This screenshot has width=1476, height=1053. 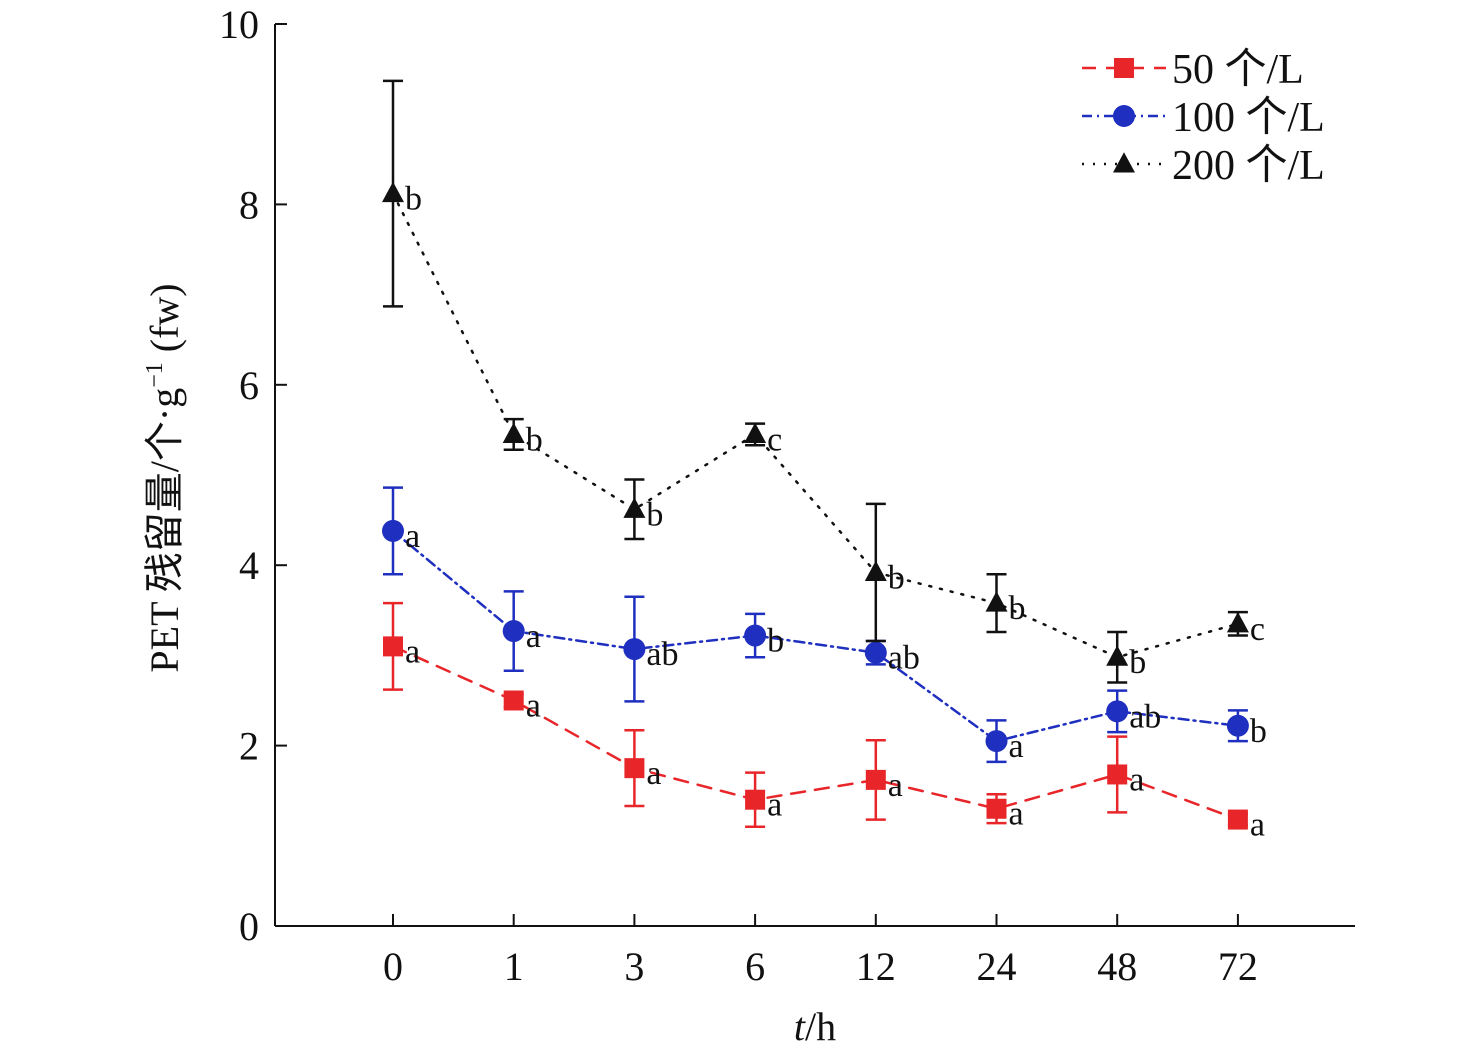 What do you see at coordinates (997, 966) in the screenshot?
I see `x-tick-label: 24` at bounding box center [997, 966].